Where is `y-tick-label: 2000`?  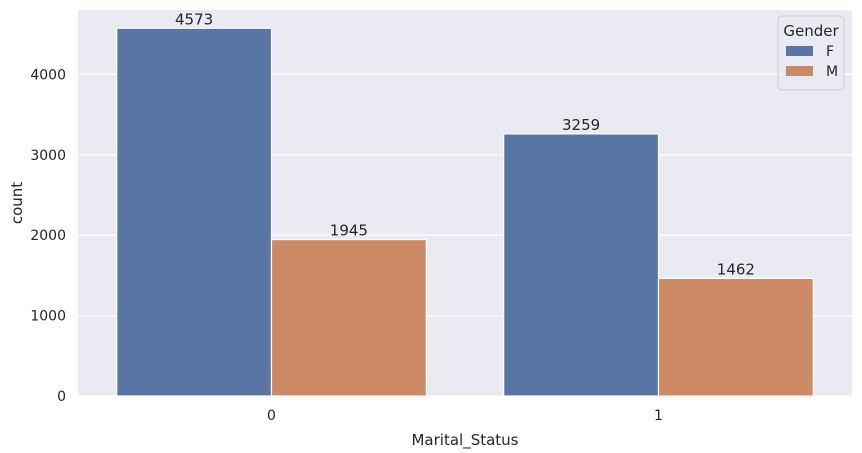
y-tick-label: 2000 is located at coordinates (48, 236).